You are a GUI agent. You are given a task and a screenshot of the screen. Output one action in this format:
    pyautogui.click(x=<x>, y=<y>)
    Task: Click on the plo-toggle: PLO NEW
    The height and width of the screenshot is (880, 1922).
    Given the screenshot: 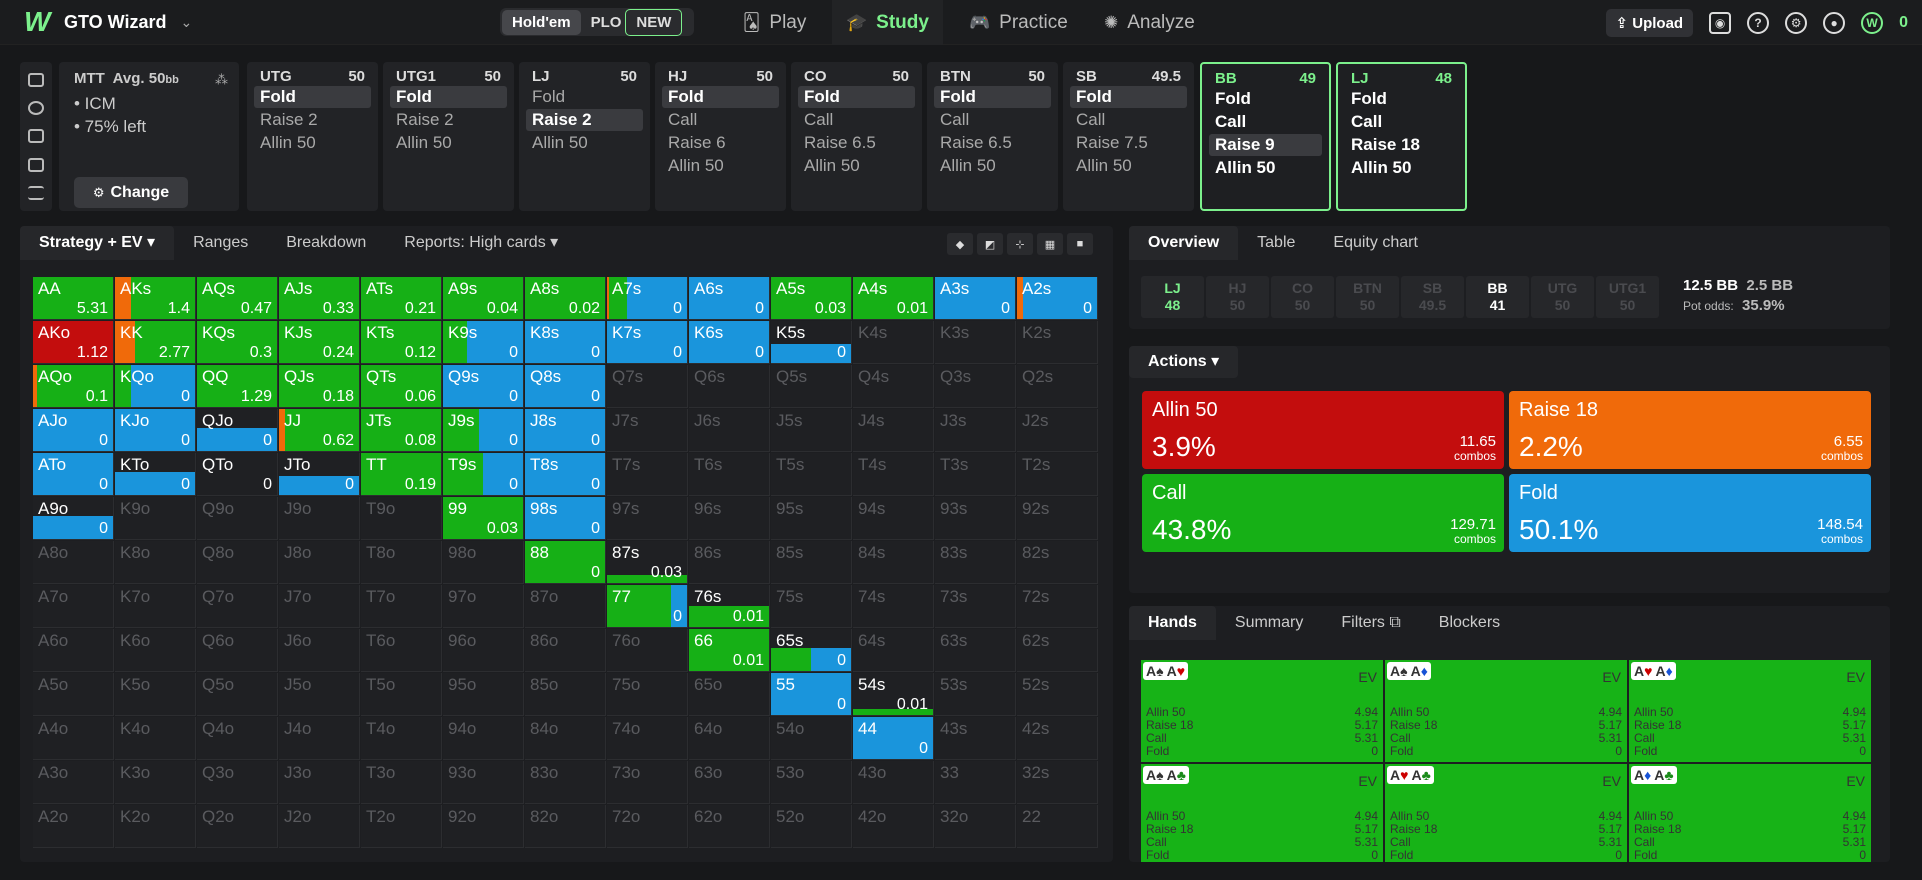 What is the action you would take?
    pyautogui.click(x=637, y=22)
    